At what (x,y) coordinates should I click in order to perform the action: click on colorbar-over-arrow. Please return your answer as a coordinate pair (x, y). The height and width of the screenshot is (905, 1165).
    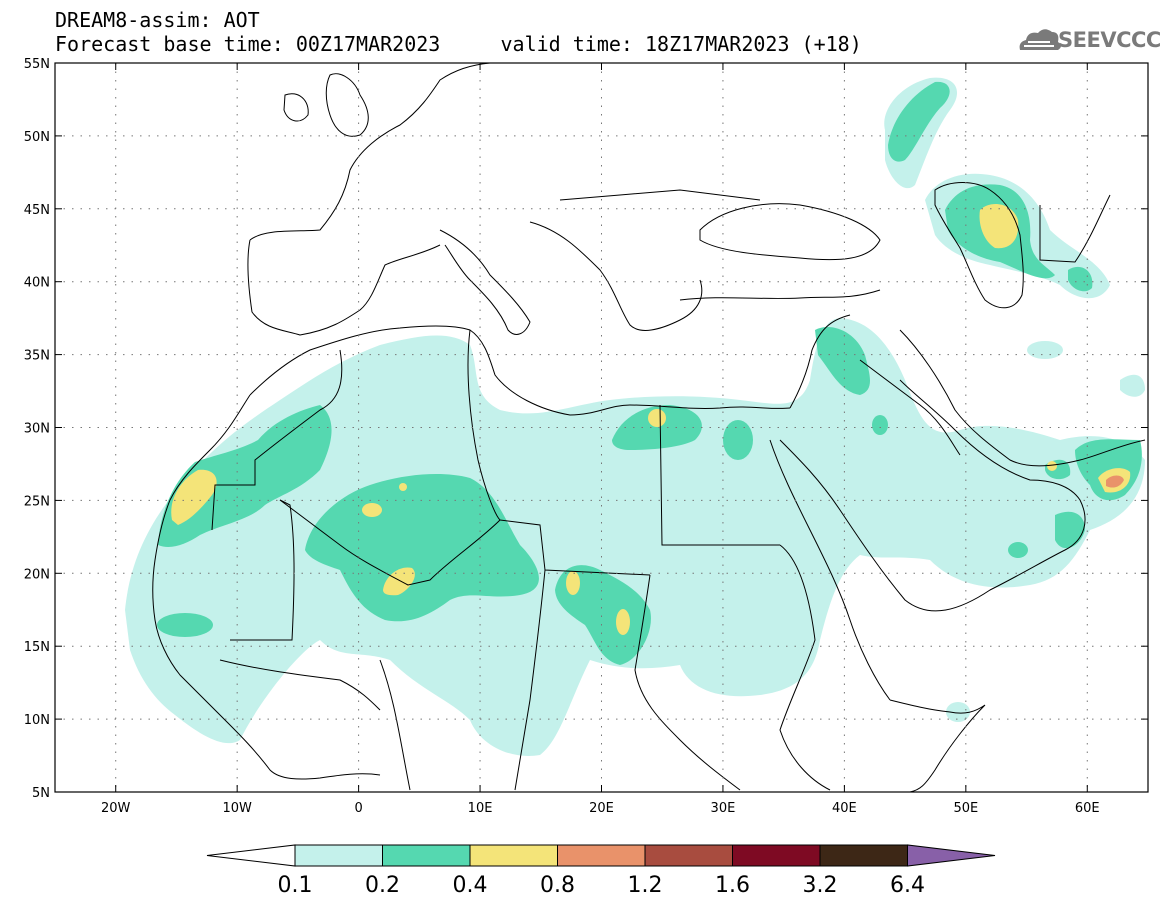
    Looking at the image, I should click on (951, 855).